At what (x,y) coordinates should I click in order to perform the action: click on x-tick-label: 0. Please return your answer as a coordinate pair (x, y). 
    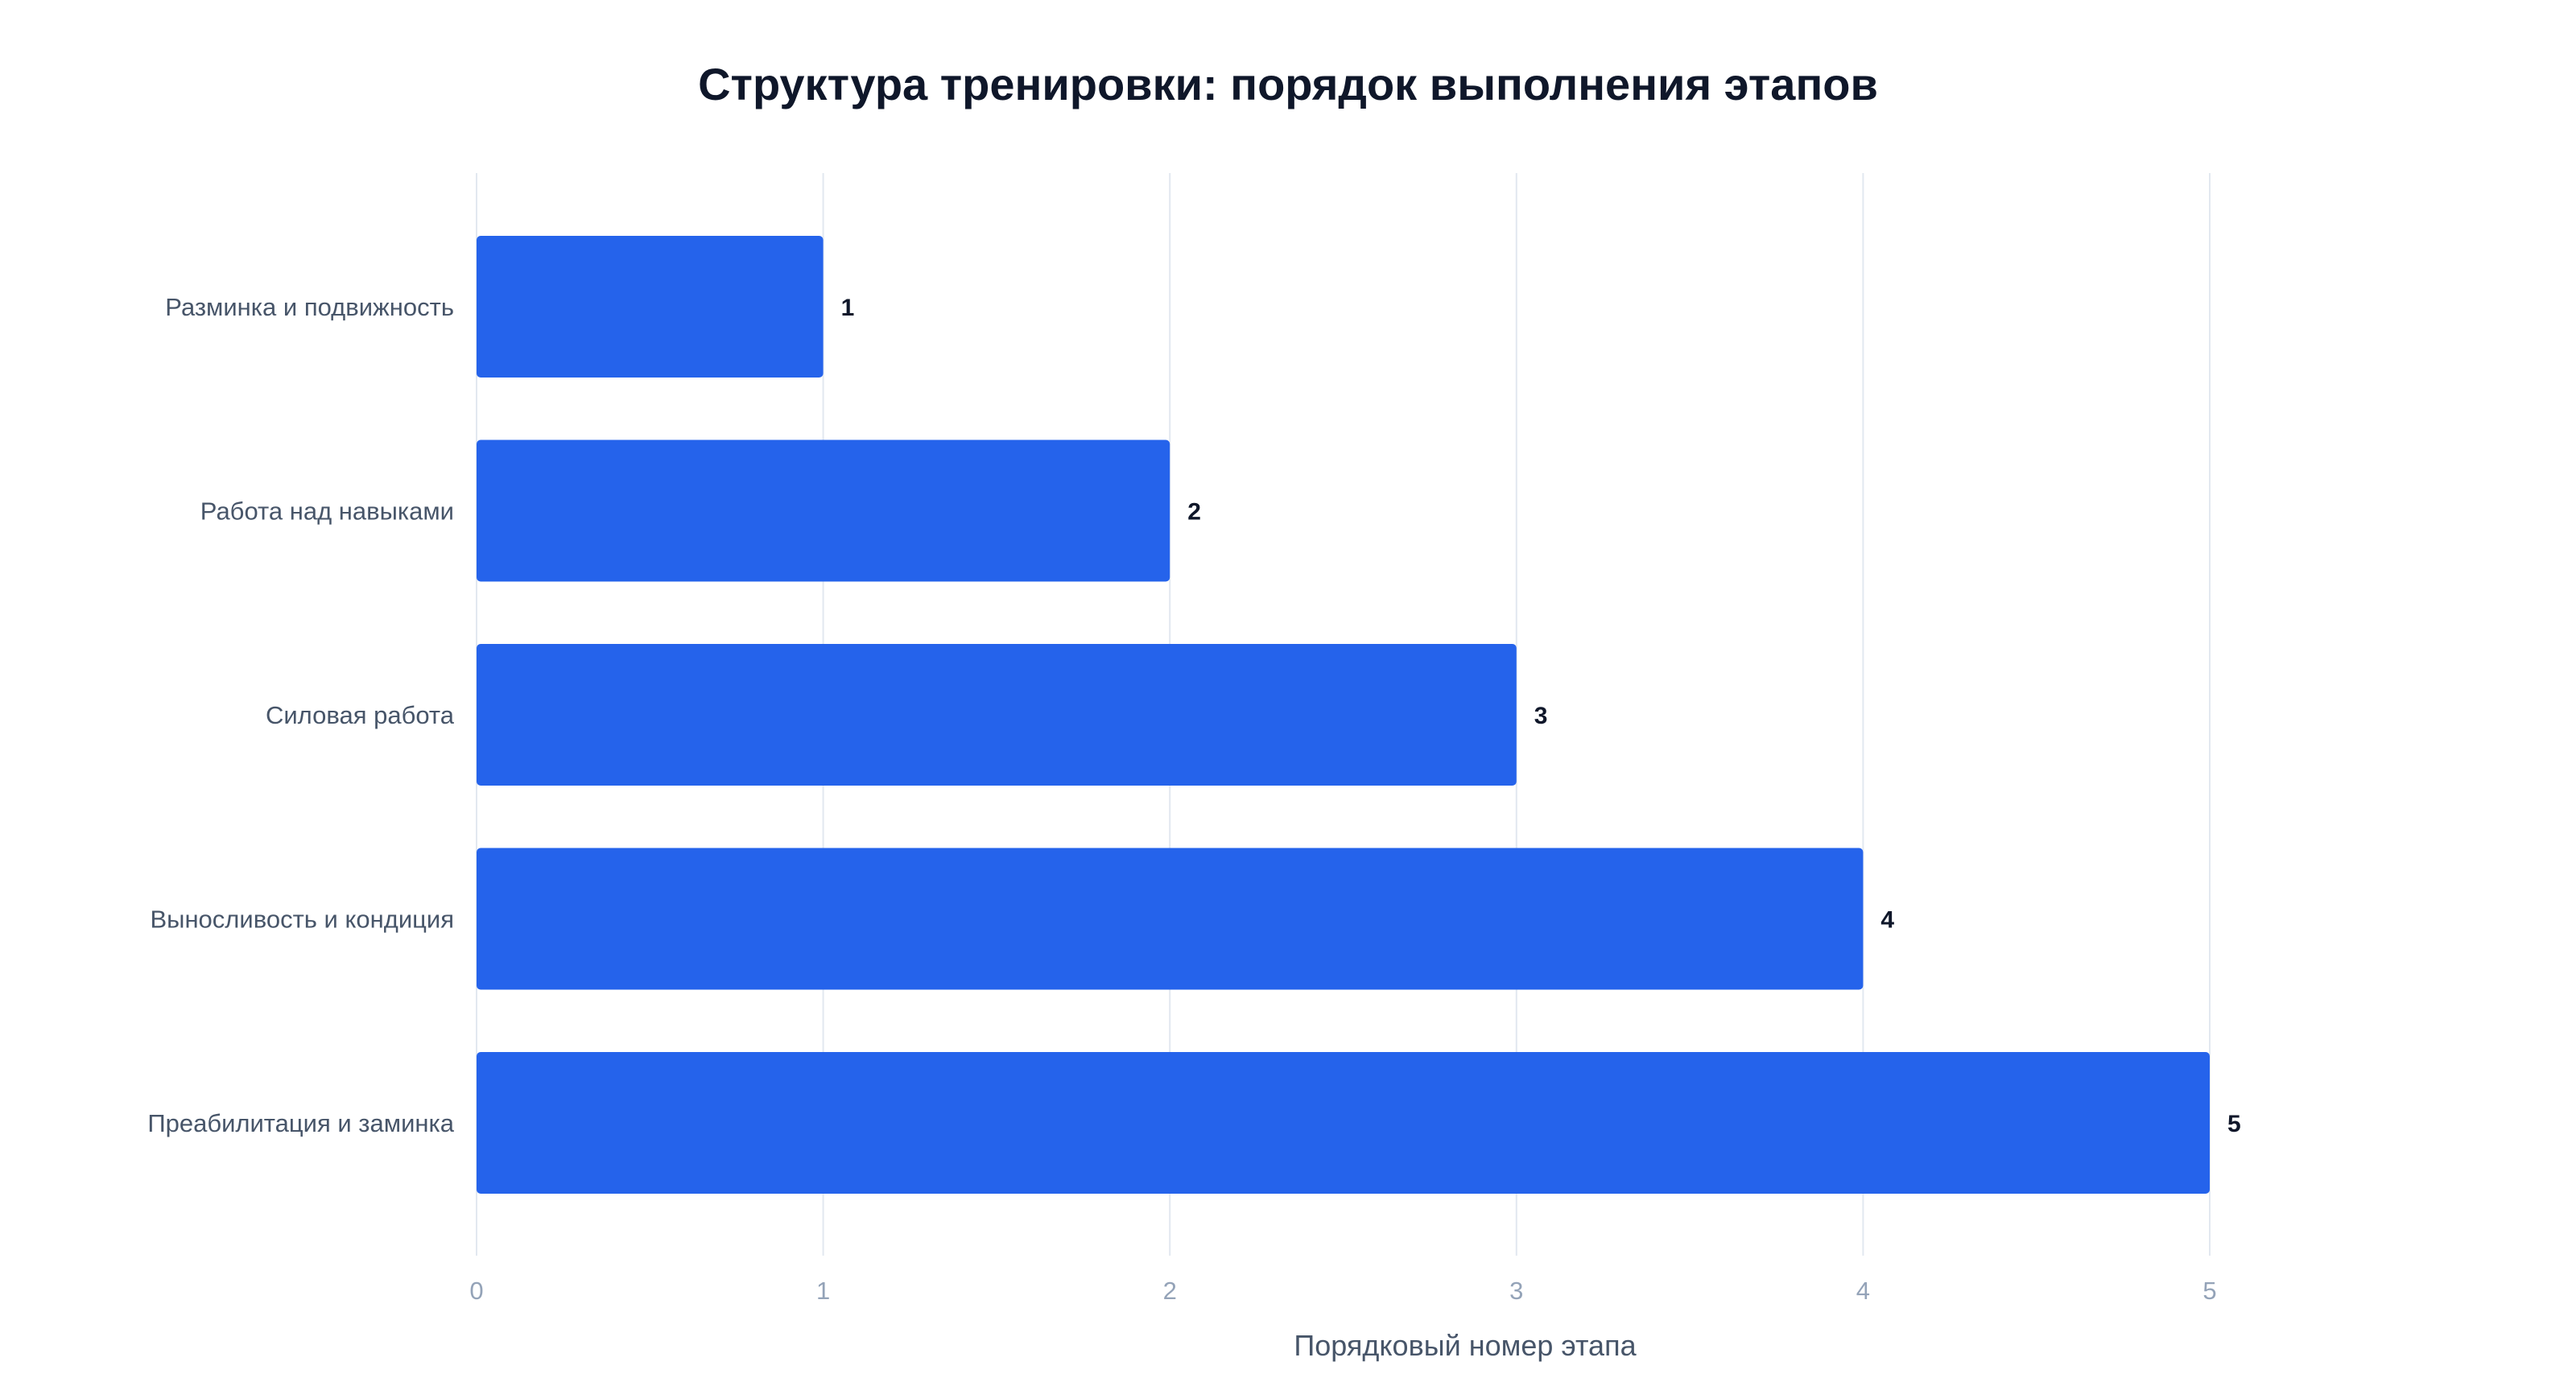
    Looking at the image, I should click on (476, 1291).